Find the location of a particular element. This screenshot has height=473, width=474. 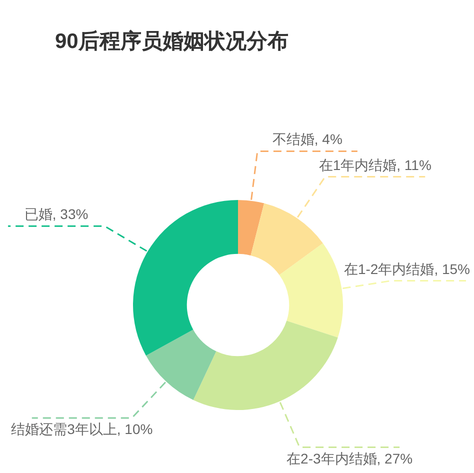

slice-label: 在2-3年内结婚, 27% is located at coordinates (349, 458).